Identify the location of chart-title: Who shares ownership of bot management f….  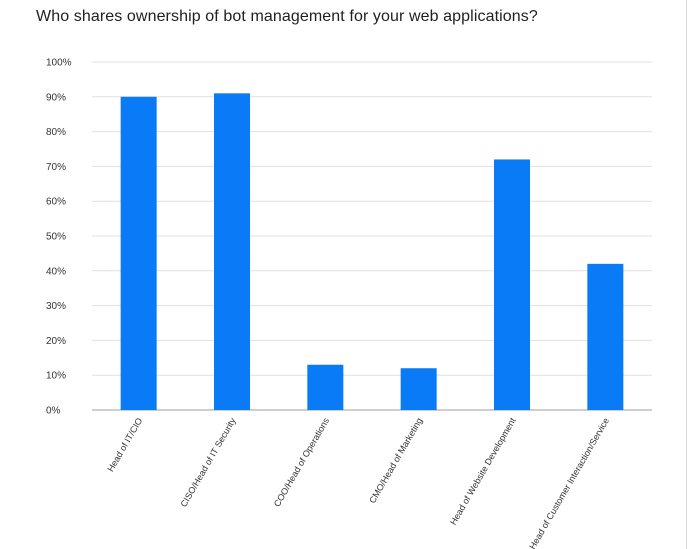
(287, 16).